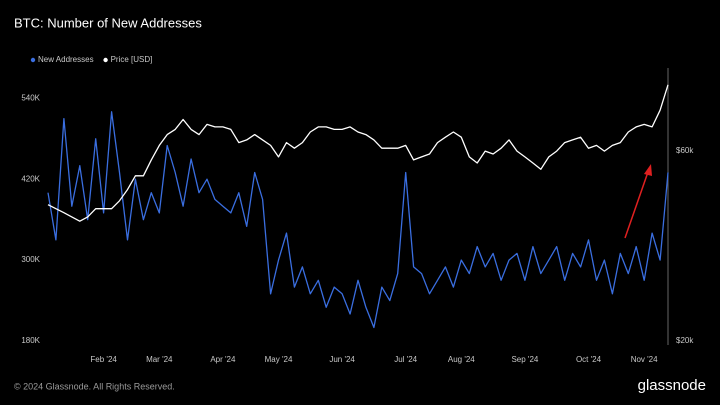  Describe the element at coordinates (30, 259) in the screenshot. I see `y-tick-label: 300K` at that location.